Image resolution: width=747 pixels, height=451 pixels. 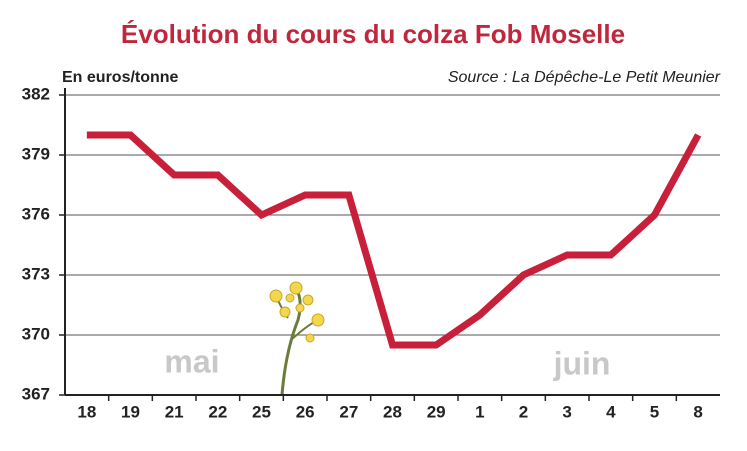 What do you see at coordinates (523, 411) in the screenshot?
I see `x-tick-label: 2` at bounding box center [523, 411].